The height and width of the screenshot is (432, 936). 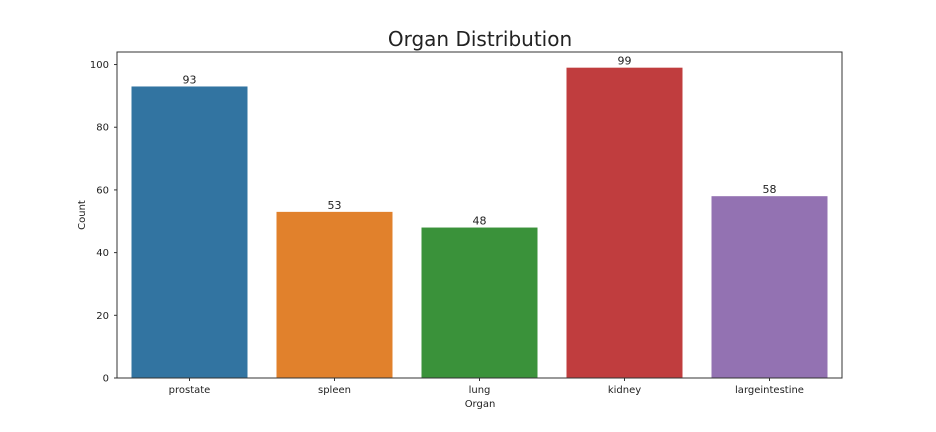 What do you see at coordinates (102, 253) in the screenshot?
I see `y-tick-label-40: 40` at bounding box center [102, 253].